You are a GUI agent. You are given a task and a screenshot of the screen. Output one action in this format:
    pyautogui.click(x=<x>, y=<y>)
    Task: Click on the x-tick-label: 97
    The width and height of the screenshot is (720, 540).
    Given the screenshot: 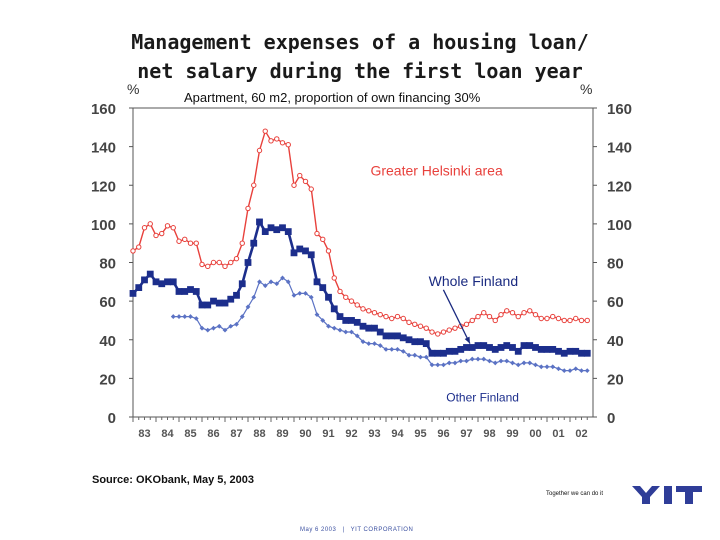 What is the action you would take?
    pyautogui.click(x=466, y=434)
    